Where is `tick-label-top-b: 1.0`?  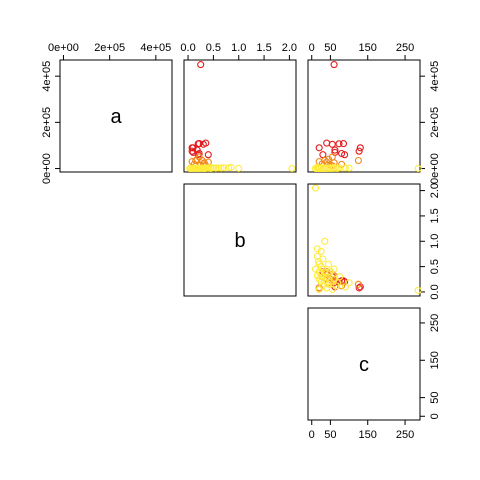 tick-label-top-b: 1.0 is located at coordinates (238, 48).